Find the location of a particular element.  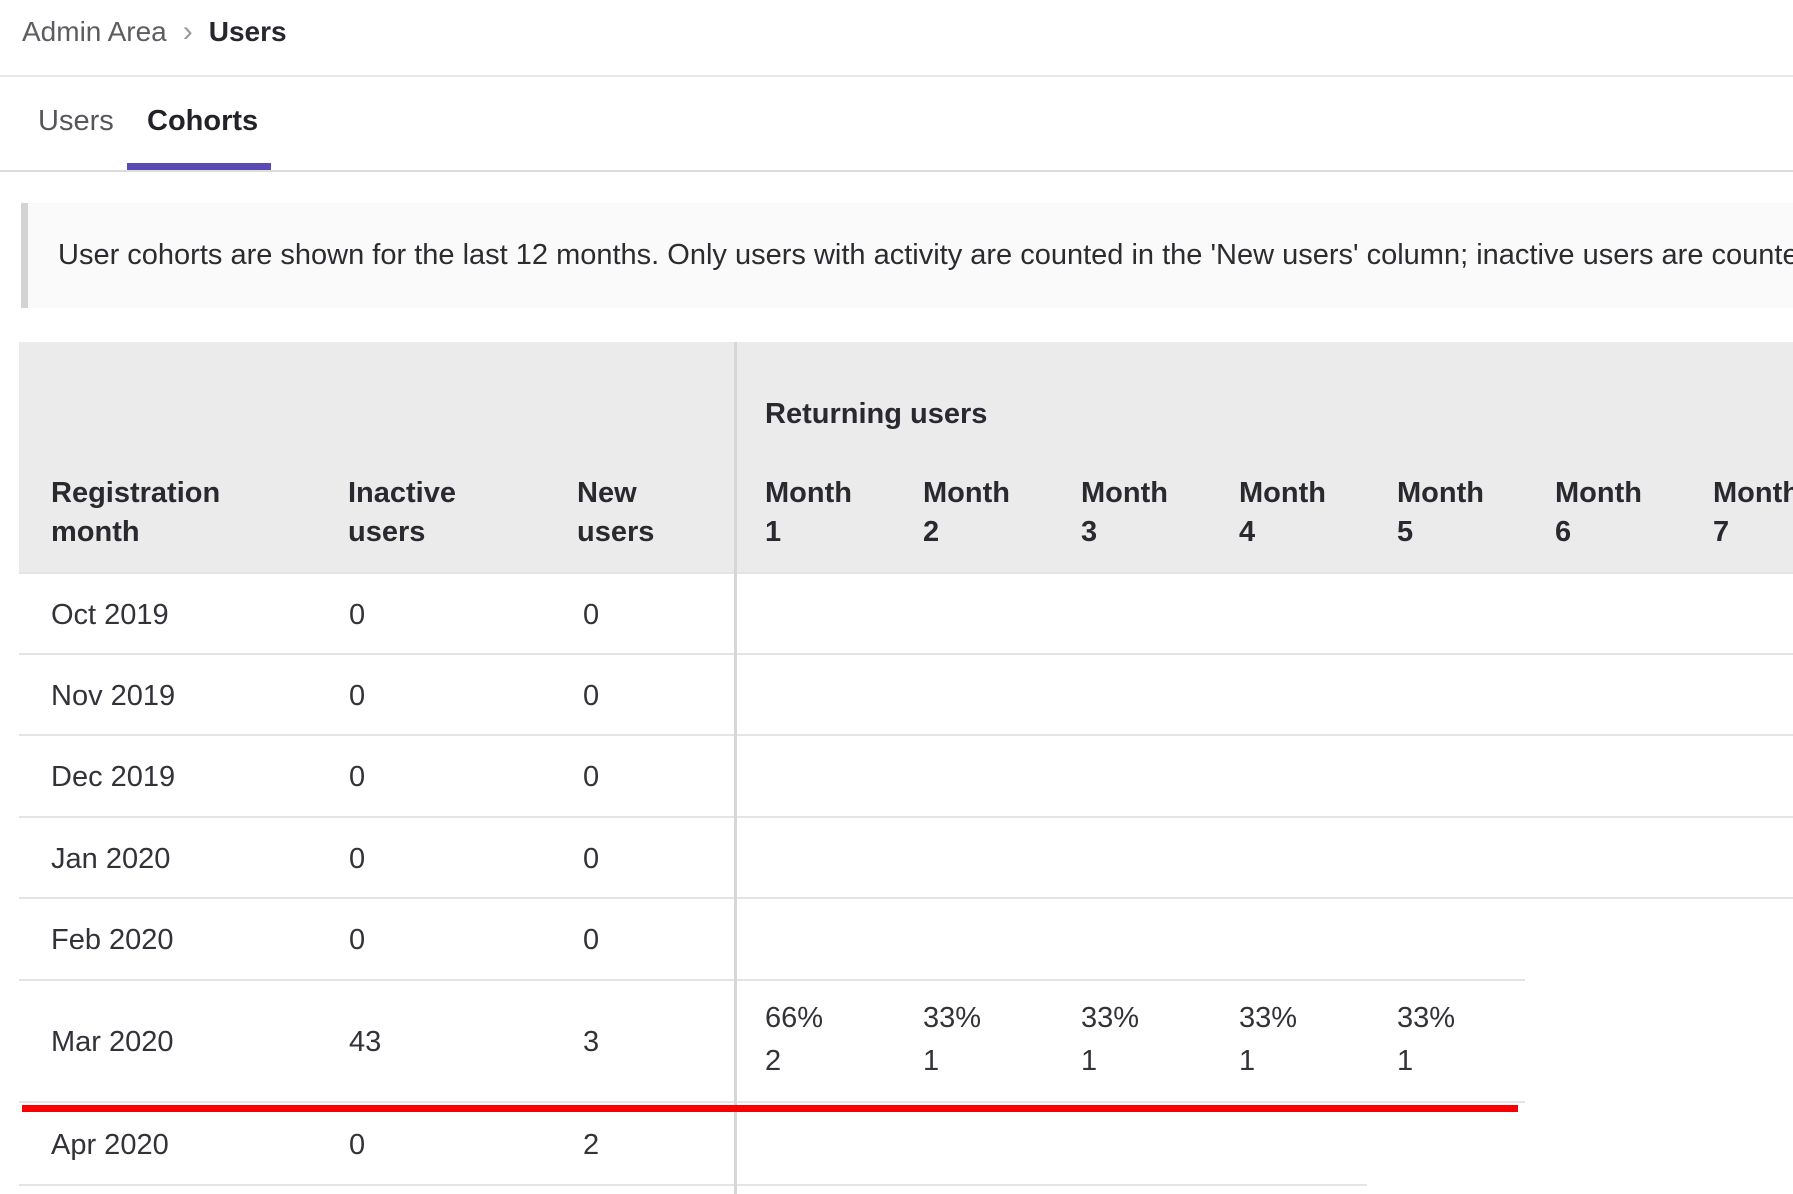

cell-new-users: 2 is located at coordinates (591, 1145).